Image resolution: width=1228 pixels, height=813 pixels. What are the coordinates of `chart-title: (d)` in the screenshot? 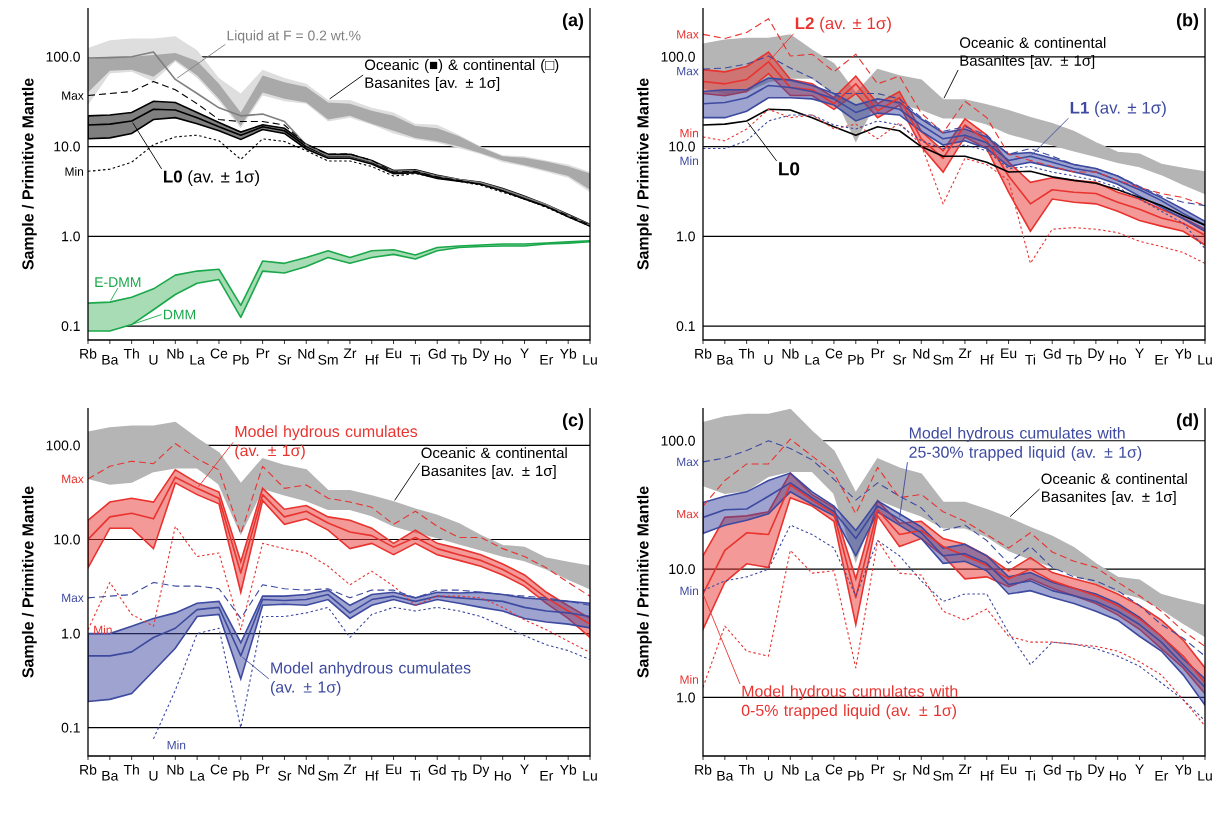 It's located at (1187, 421).